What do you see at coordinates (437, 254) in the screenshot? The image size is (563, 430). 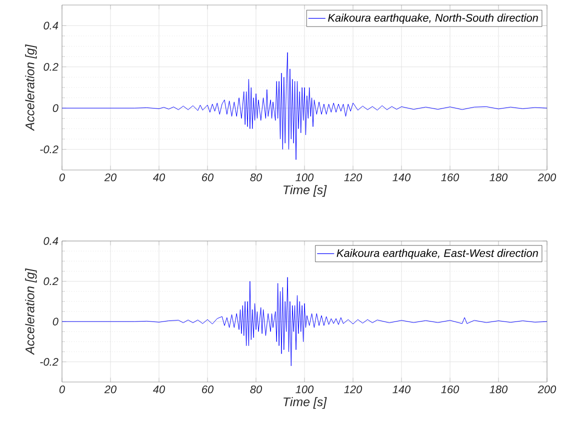 I see `legend-label: Kaikoura earthquake, East-West direction` at bounding box center [437, 254].